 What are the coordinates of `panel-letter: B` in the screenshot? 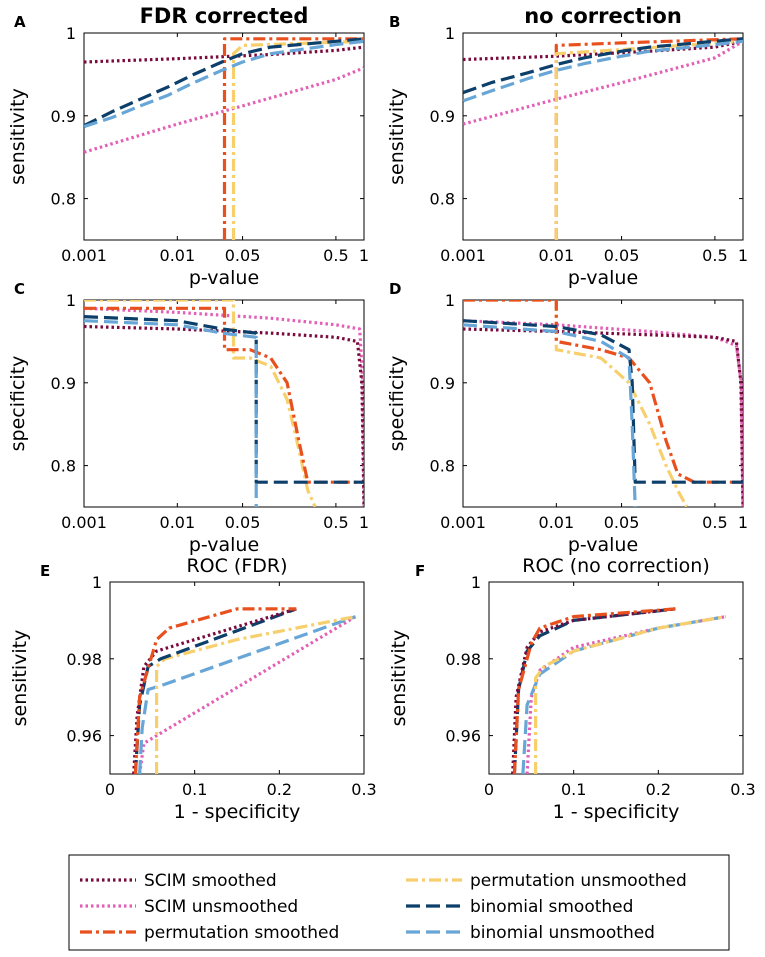 It's located at (394, 22).